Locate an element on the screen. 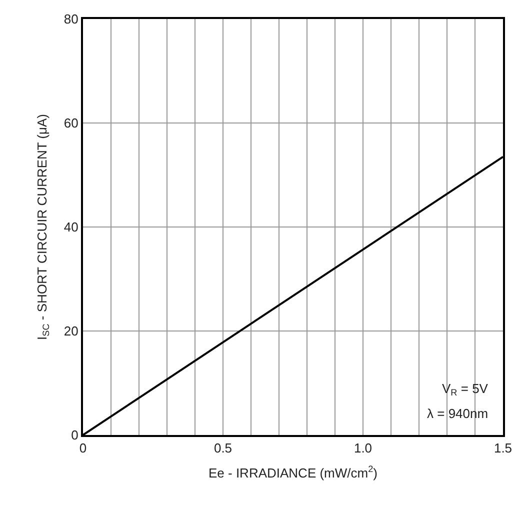  x-tick-label: 1.0 is located at coordinates (363, 448).